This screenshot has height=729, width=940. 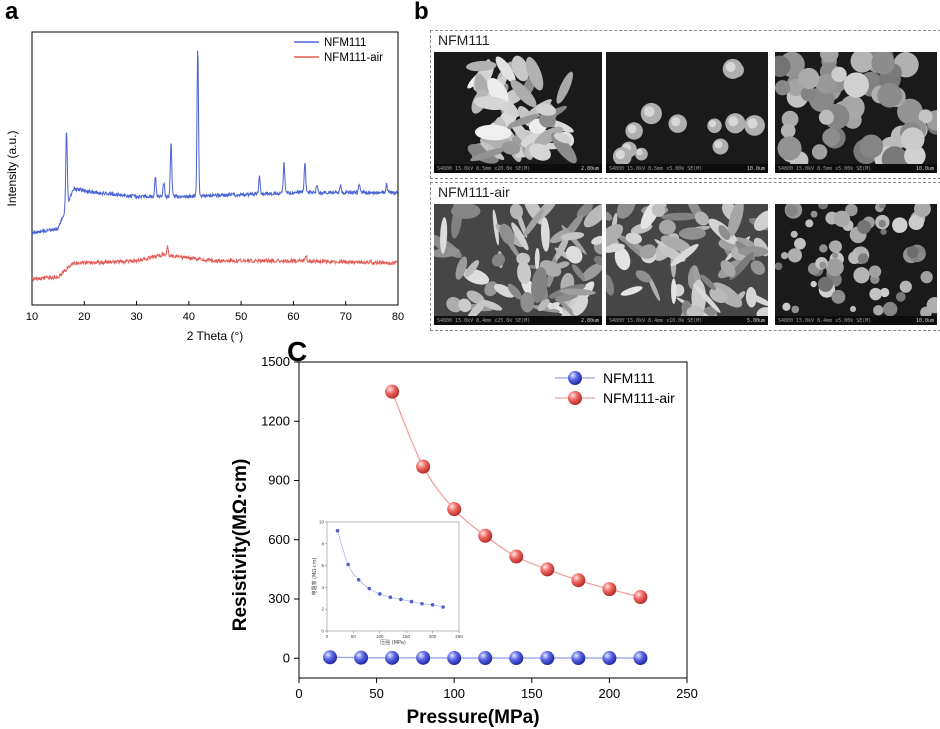 I want to click on res-x-axis-title: Pressure(MPa), so click(x=472, y=717).